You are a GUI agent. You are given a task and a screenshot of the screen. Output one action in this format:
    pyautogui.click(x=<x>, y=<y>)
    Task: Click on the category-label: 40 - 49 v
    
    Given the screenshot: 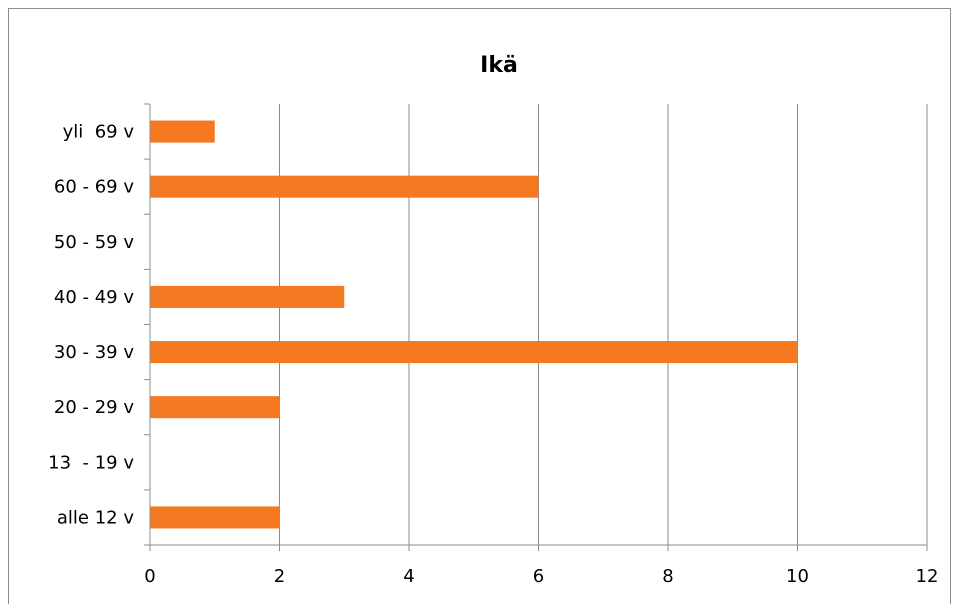 What is the action you would take?
    pyautogui.click(x=94, y=297)
    